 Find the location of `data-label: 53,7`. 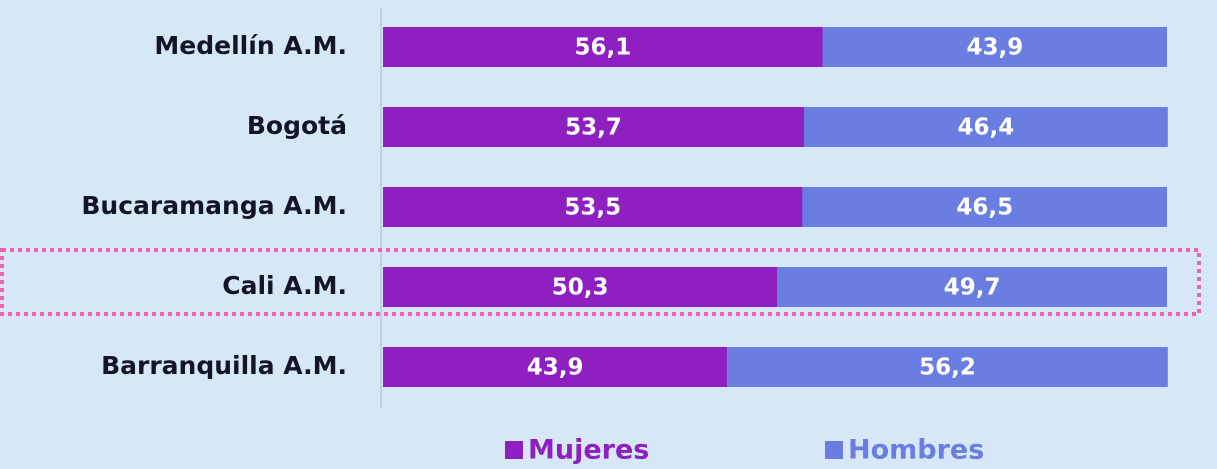

data-label: 53,7 is located at coordinates (593, 128).